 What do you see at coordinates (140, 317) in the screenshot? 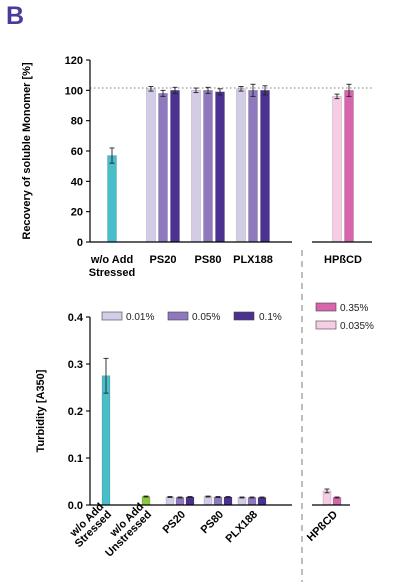
I see `legend-label-0-01: 0.01%` at bounding box center [140, 317].